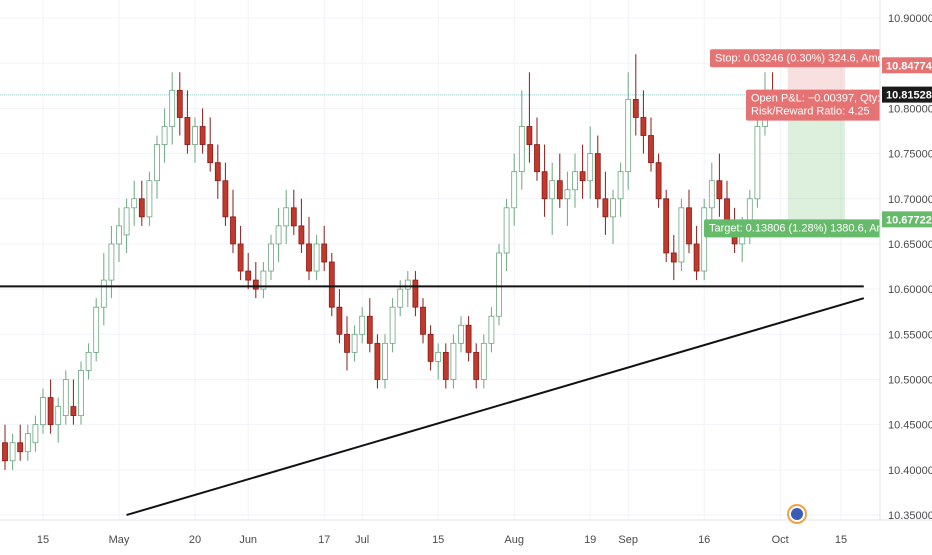 The width and height of the screenshot is (932, 555). I want to click on price-tick-label: 10.40000, so click(910, 471).